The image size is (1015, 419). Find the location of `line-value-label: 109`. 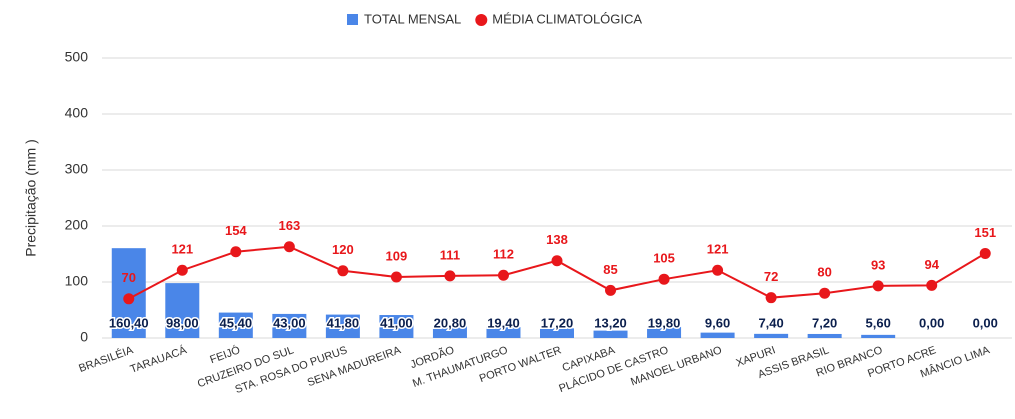

line-value-label: 109 is located at coordinates (397, 255).